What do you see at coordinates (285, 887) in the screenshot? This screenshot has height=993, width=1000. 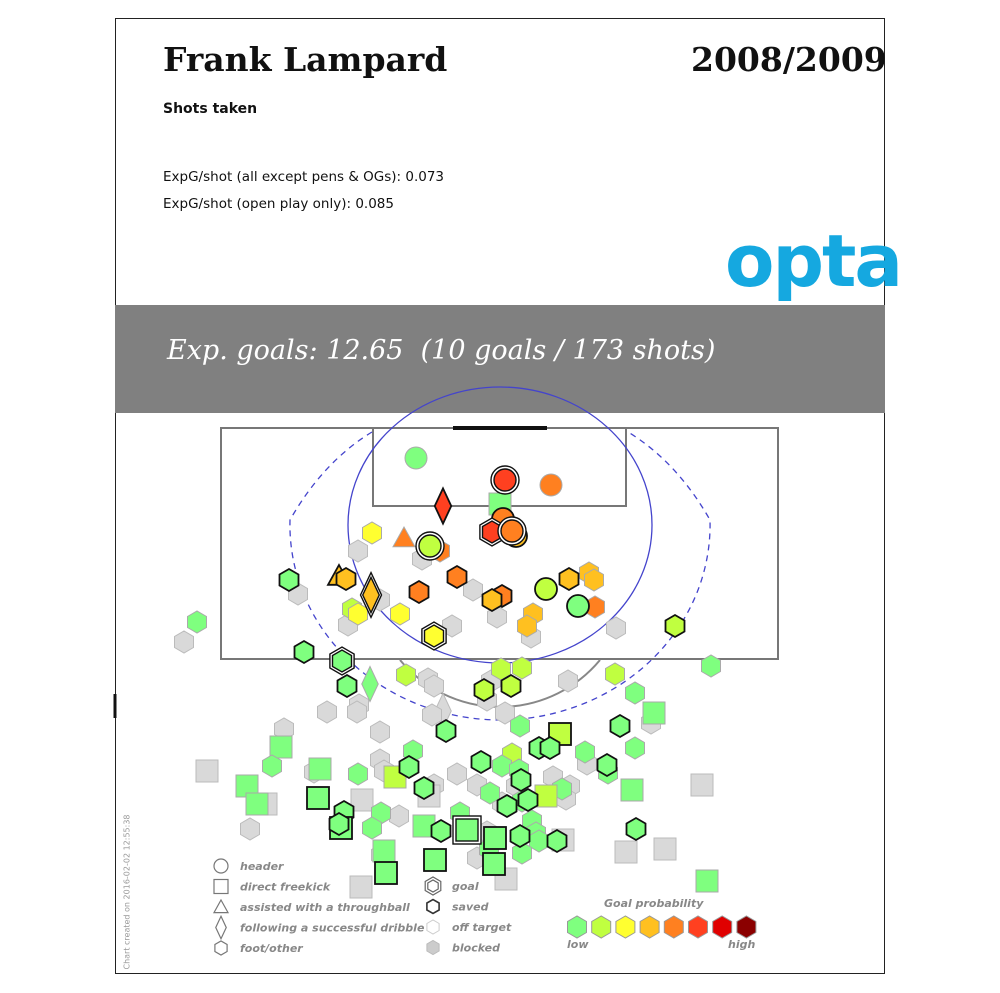 I see `legend-type-label: direct freekick` at bounding box center [285, 887].